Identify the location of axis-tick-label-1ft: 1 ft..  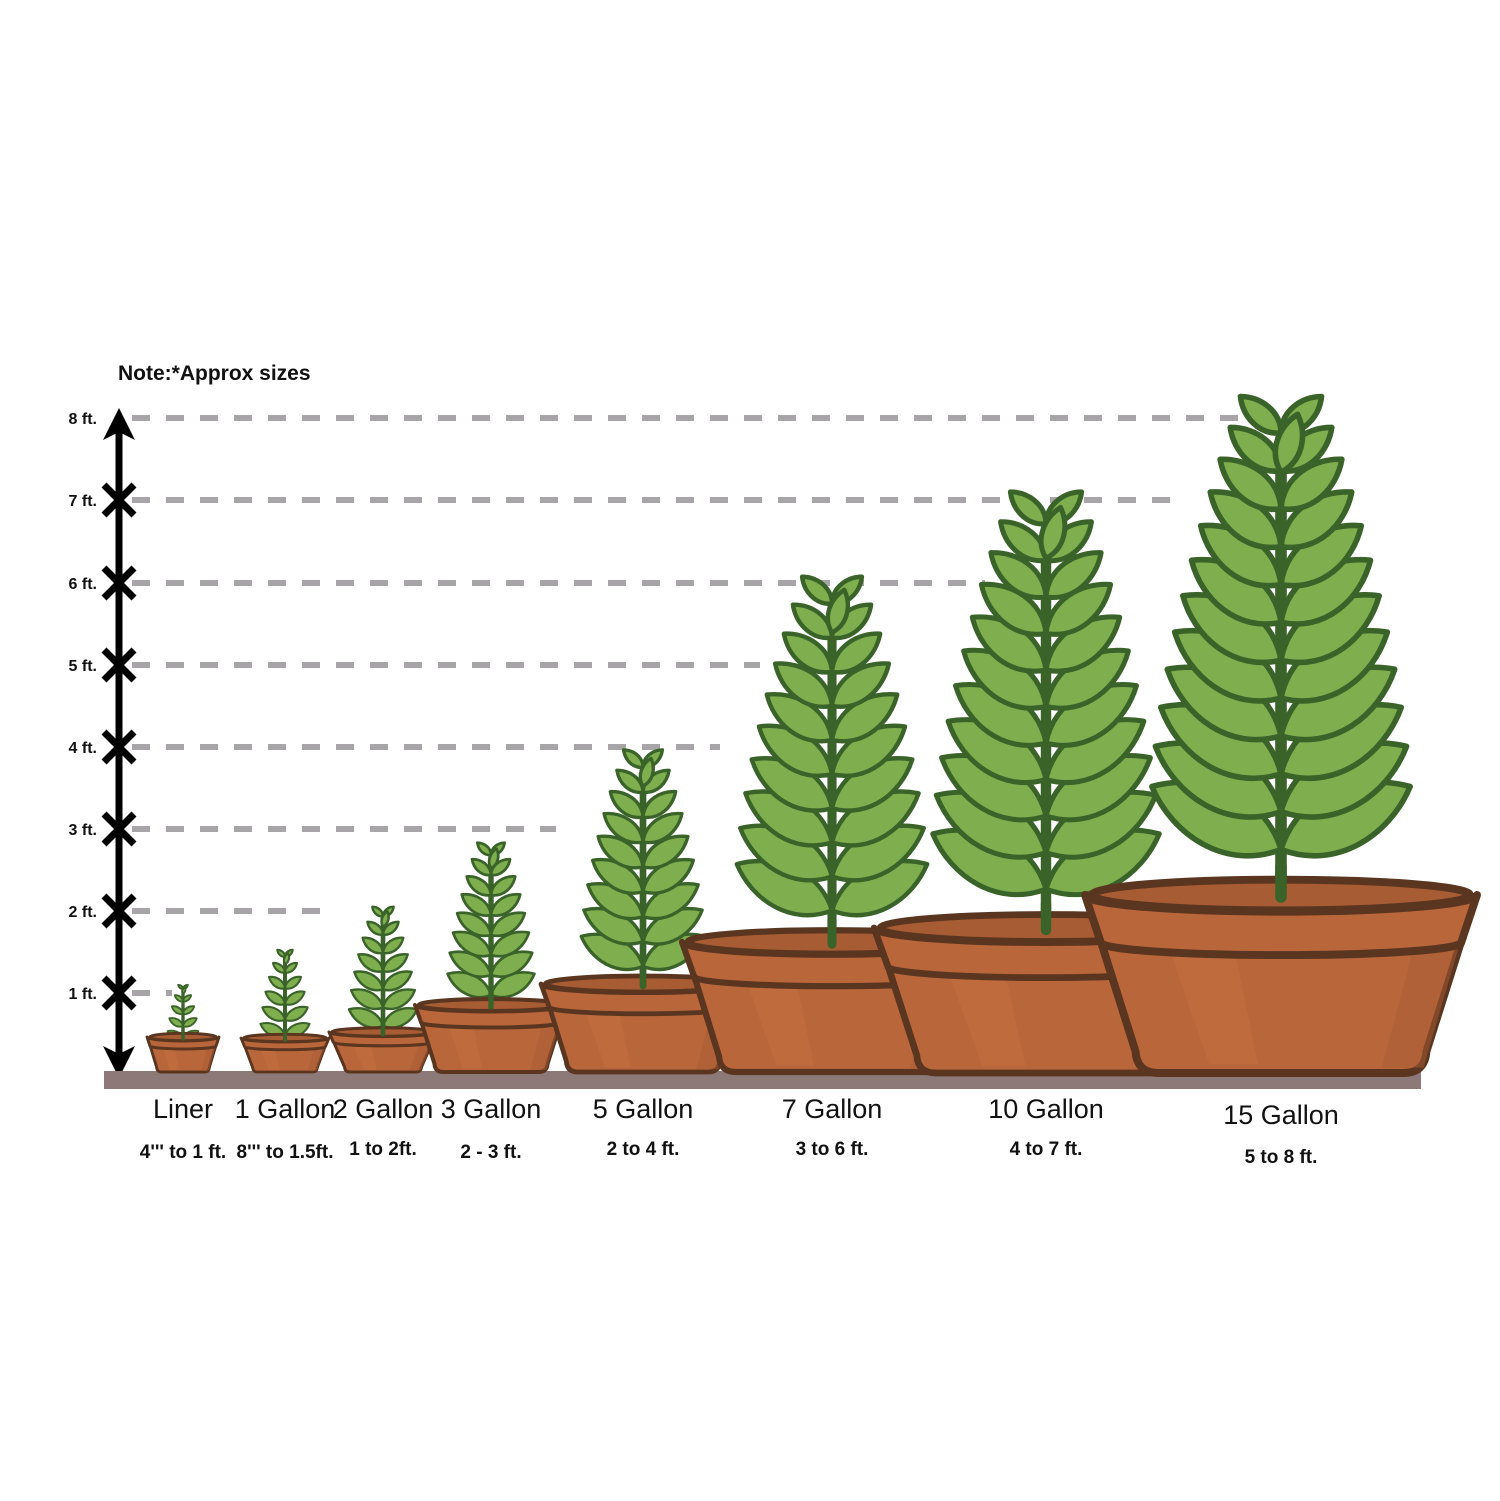
(83, 994).